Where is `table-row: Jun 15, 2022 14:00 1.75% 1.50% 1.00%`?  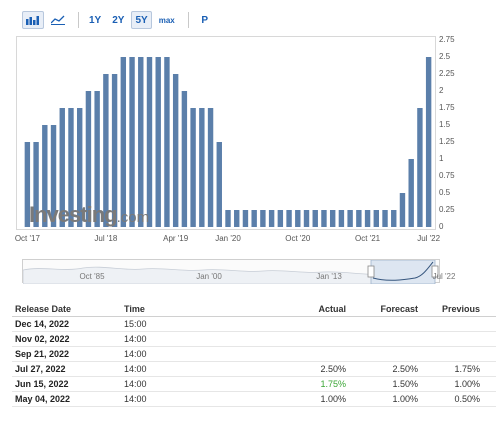 table-row: Jun 15, 2022 14:00 1.75% 1.50% 1.00% is located at coordinates (254, 384).